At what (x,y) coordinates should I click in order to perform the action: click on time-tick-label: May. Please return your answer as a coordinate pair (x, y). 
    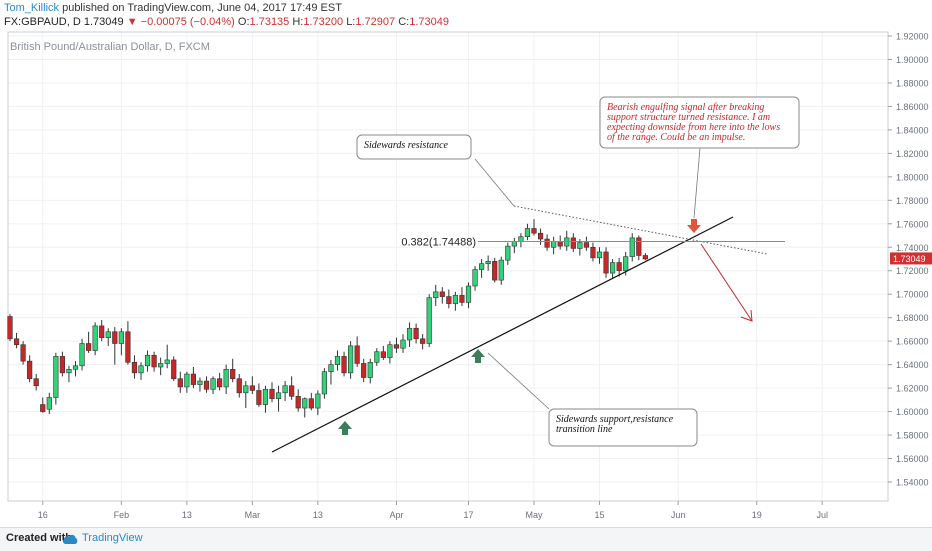
    Looking at the image, I should click on (534, 515).